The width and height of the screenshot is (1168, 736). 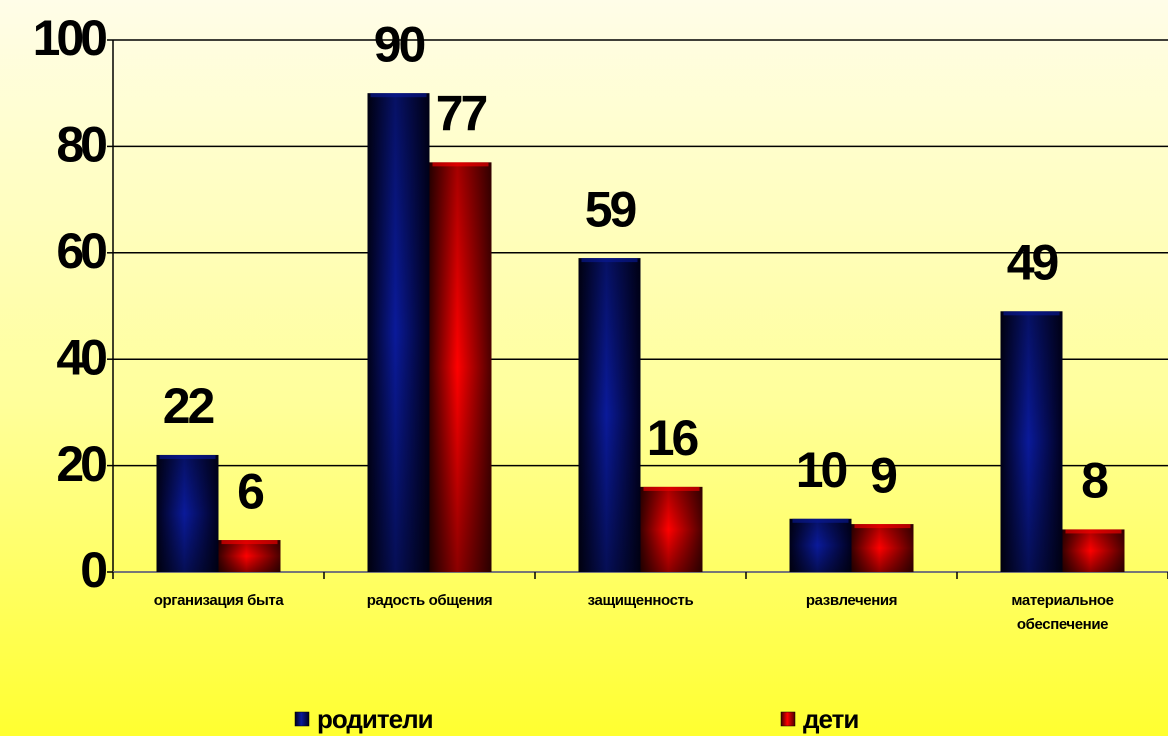 I want to click on data-label: 22, so click(x=188, y=406).